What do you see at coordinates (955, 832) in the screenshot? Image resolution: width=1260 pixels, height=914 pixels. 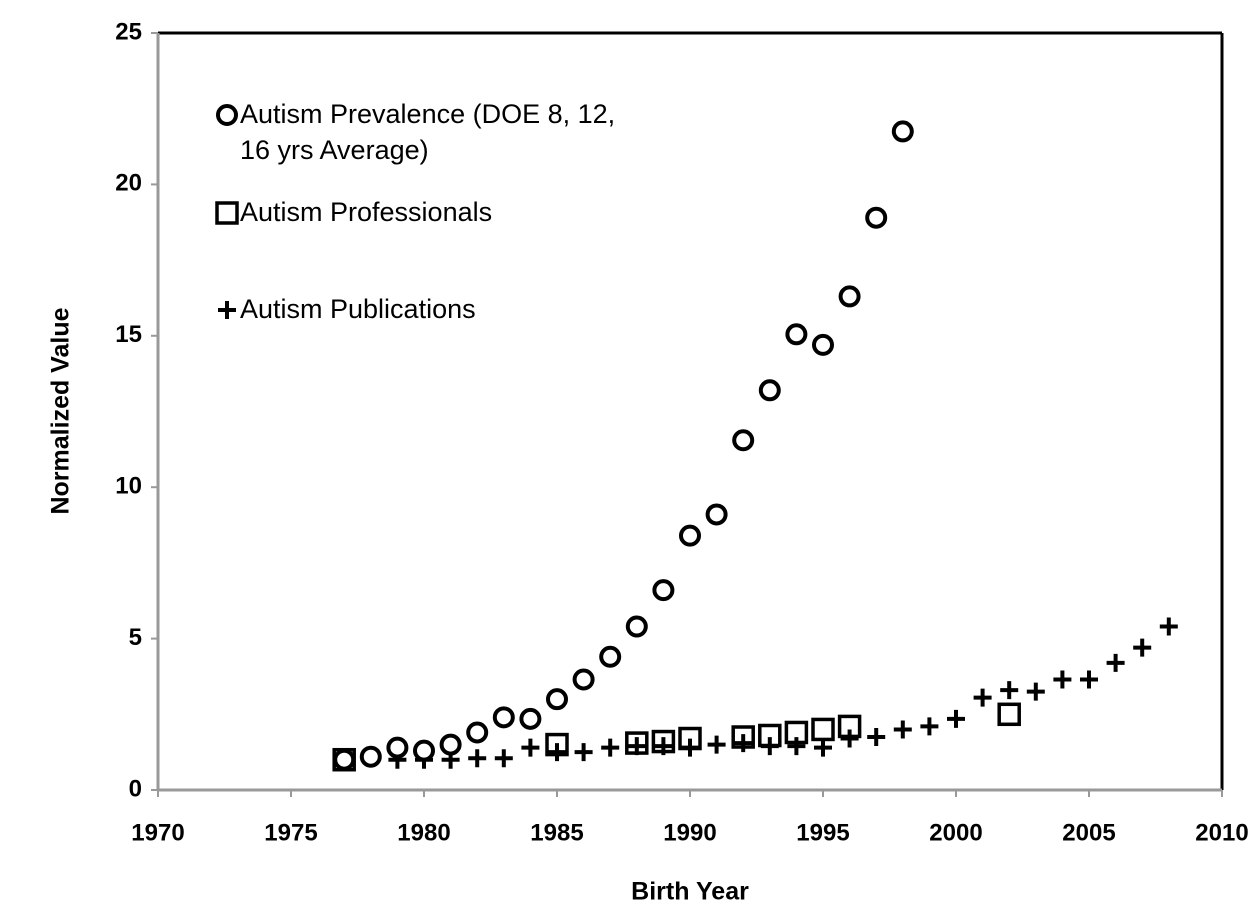 I see `x-tick-label: 2000` at bounding box center [955, 832].